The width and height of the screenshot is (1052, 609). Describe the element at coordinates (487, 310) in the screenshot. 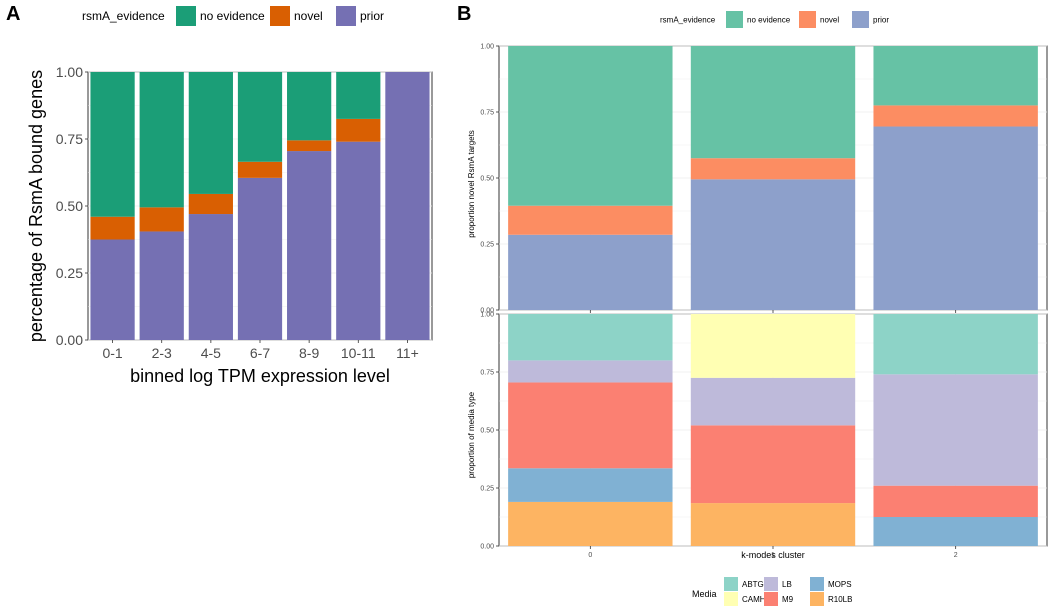

I see `panel-b-top-y-tick-label: 0.00` at that location.